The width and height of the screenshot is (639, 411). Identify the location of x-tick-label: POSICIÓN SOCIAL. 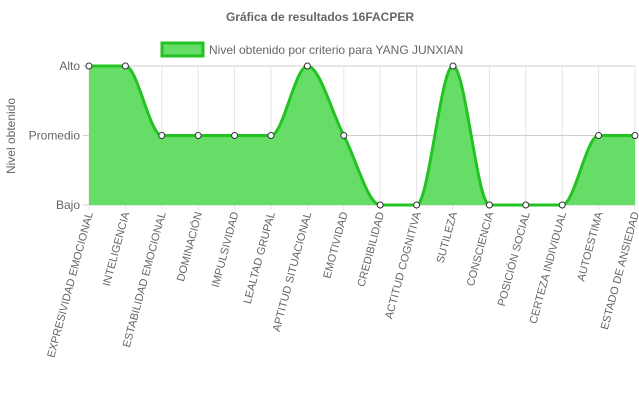
(514, 258).